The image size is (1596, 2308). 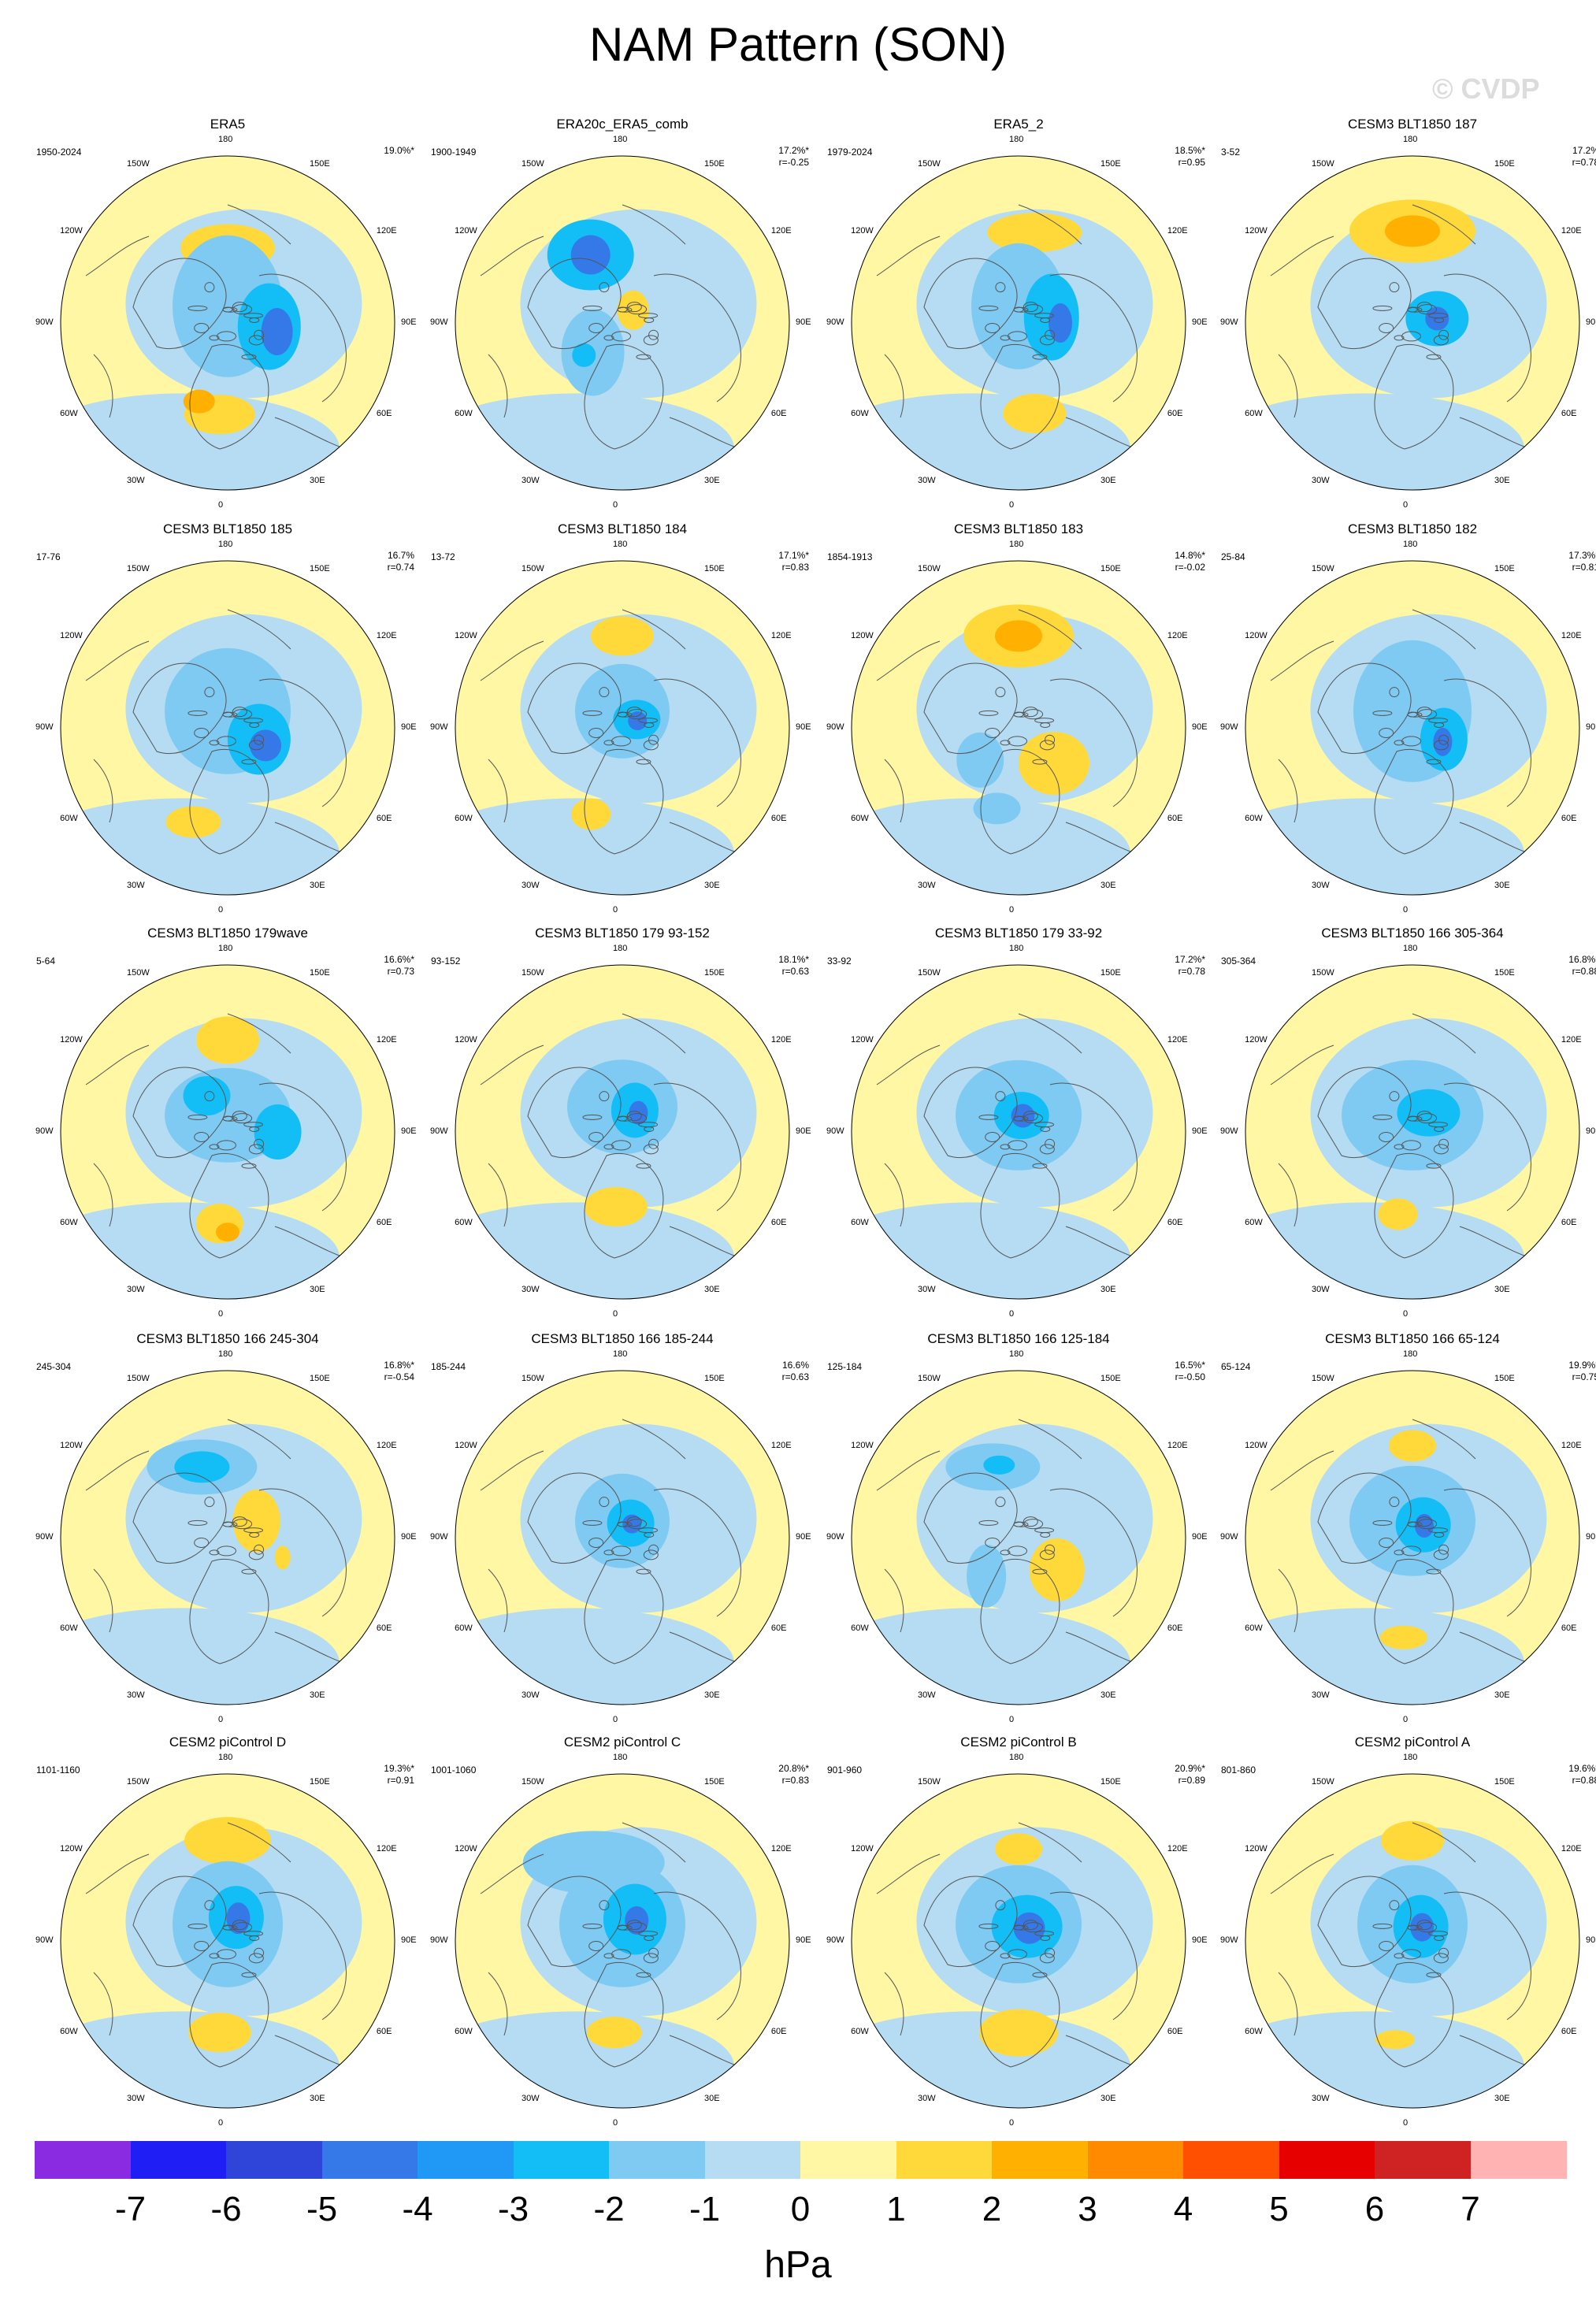 What do you see at coordinates (839, 961) in the screenshot?
I see `panel-year-range: 33-92` at bounding box center [839, 961].